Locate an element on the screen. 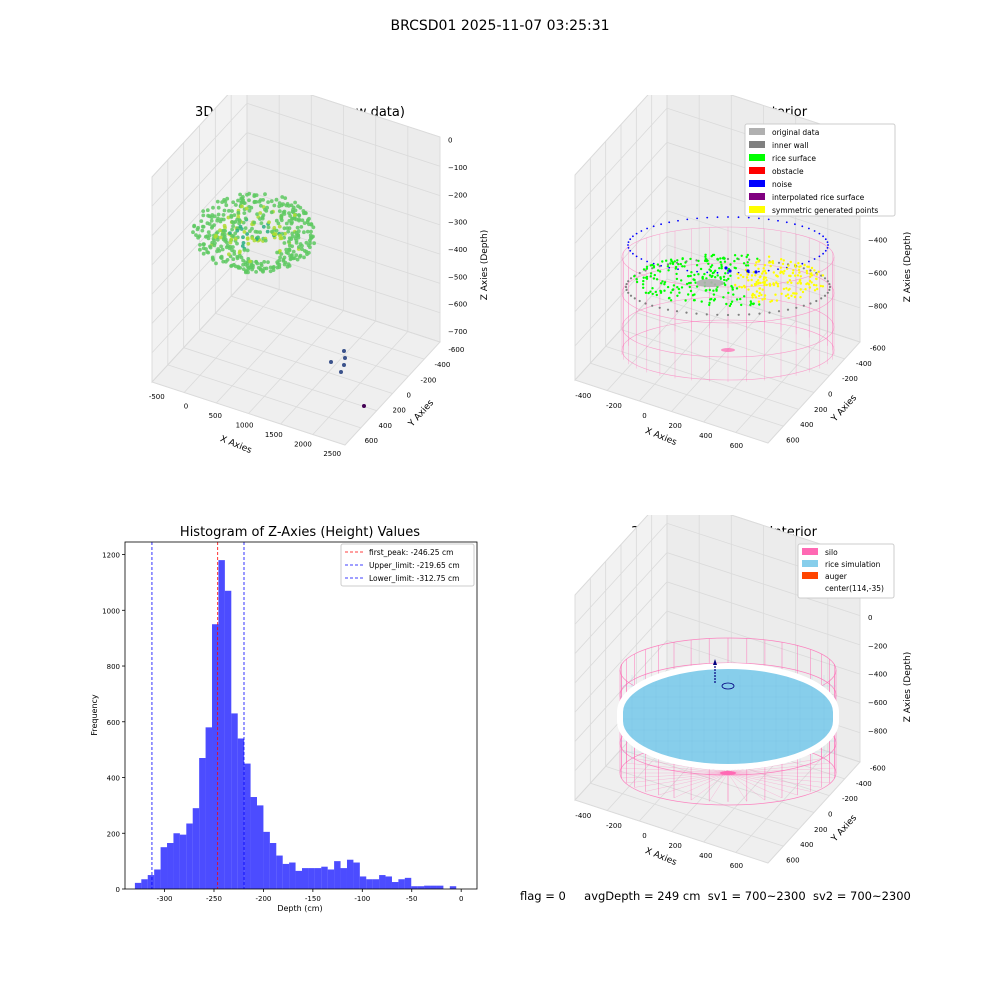 Image resolution: width=1000 pixels, height=1000 pixels. x-tick-label: -150 is located at coordinates (313, 899).